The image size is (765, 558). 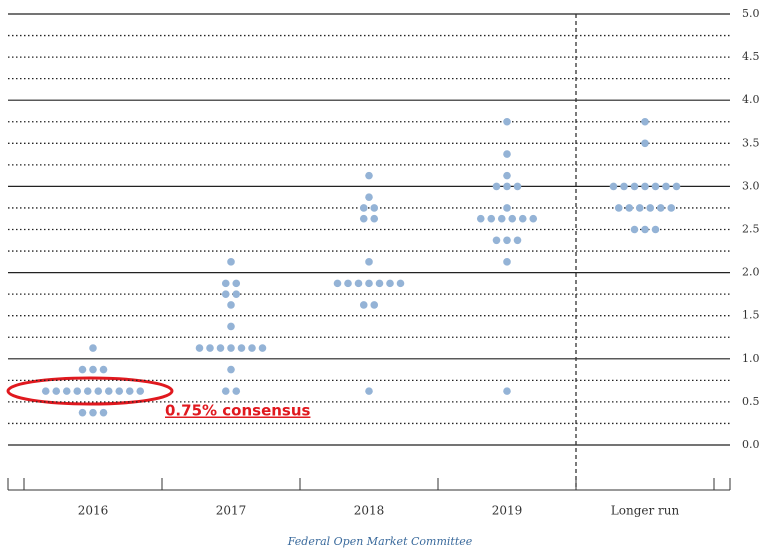 What do you see at coordinates (751, 358) in the screenshot?
I see `y-tick-label: 1.0` at bounding box center [751, 358].